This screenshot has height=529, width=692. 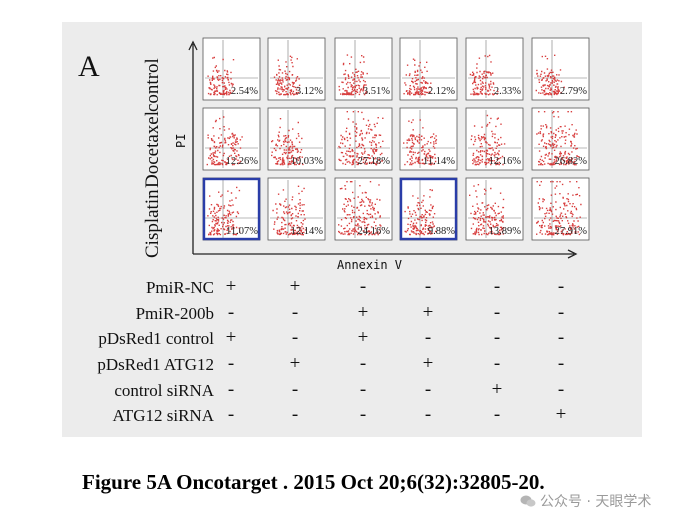 I want to click on condition-label: control siRNA, so click(x=164, y=390).